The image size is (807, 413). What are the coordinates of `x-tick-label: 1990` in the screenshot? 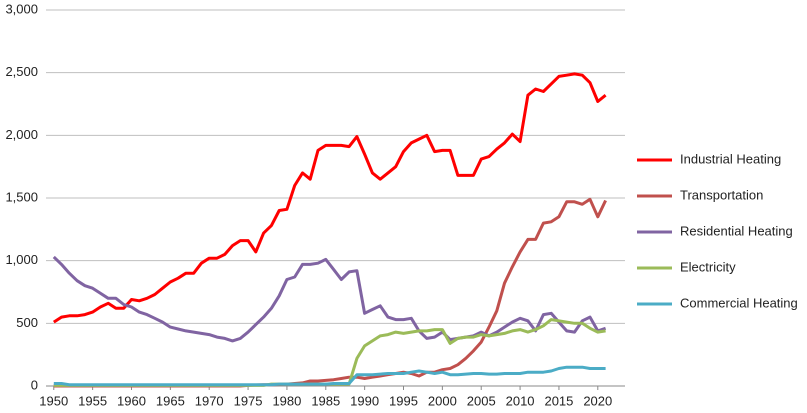 It's located at (364, 400).